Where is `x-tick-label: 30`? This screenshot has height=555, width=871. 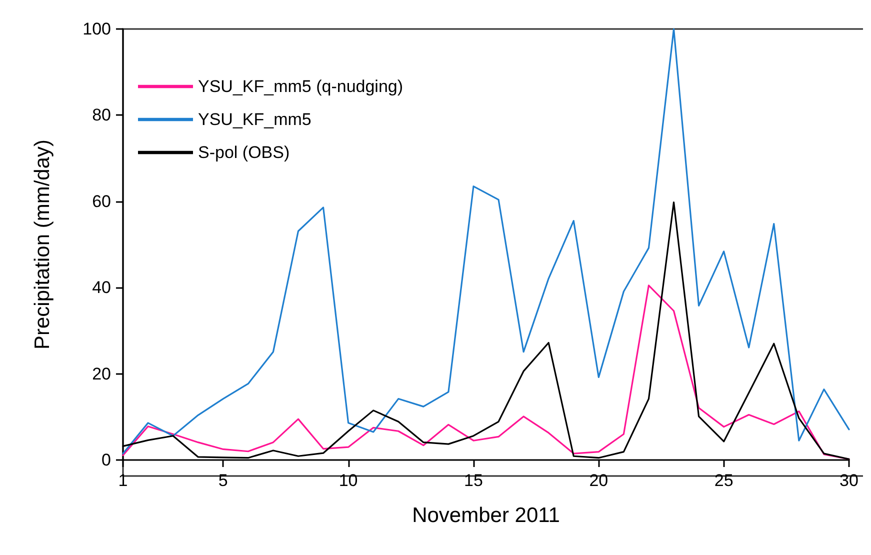 x-tick-label: 30 is located at coordinates (849, 480).